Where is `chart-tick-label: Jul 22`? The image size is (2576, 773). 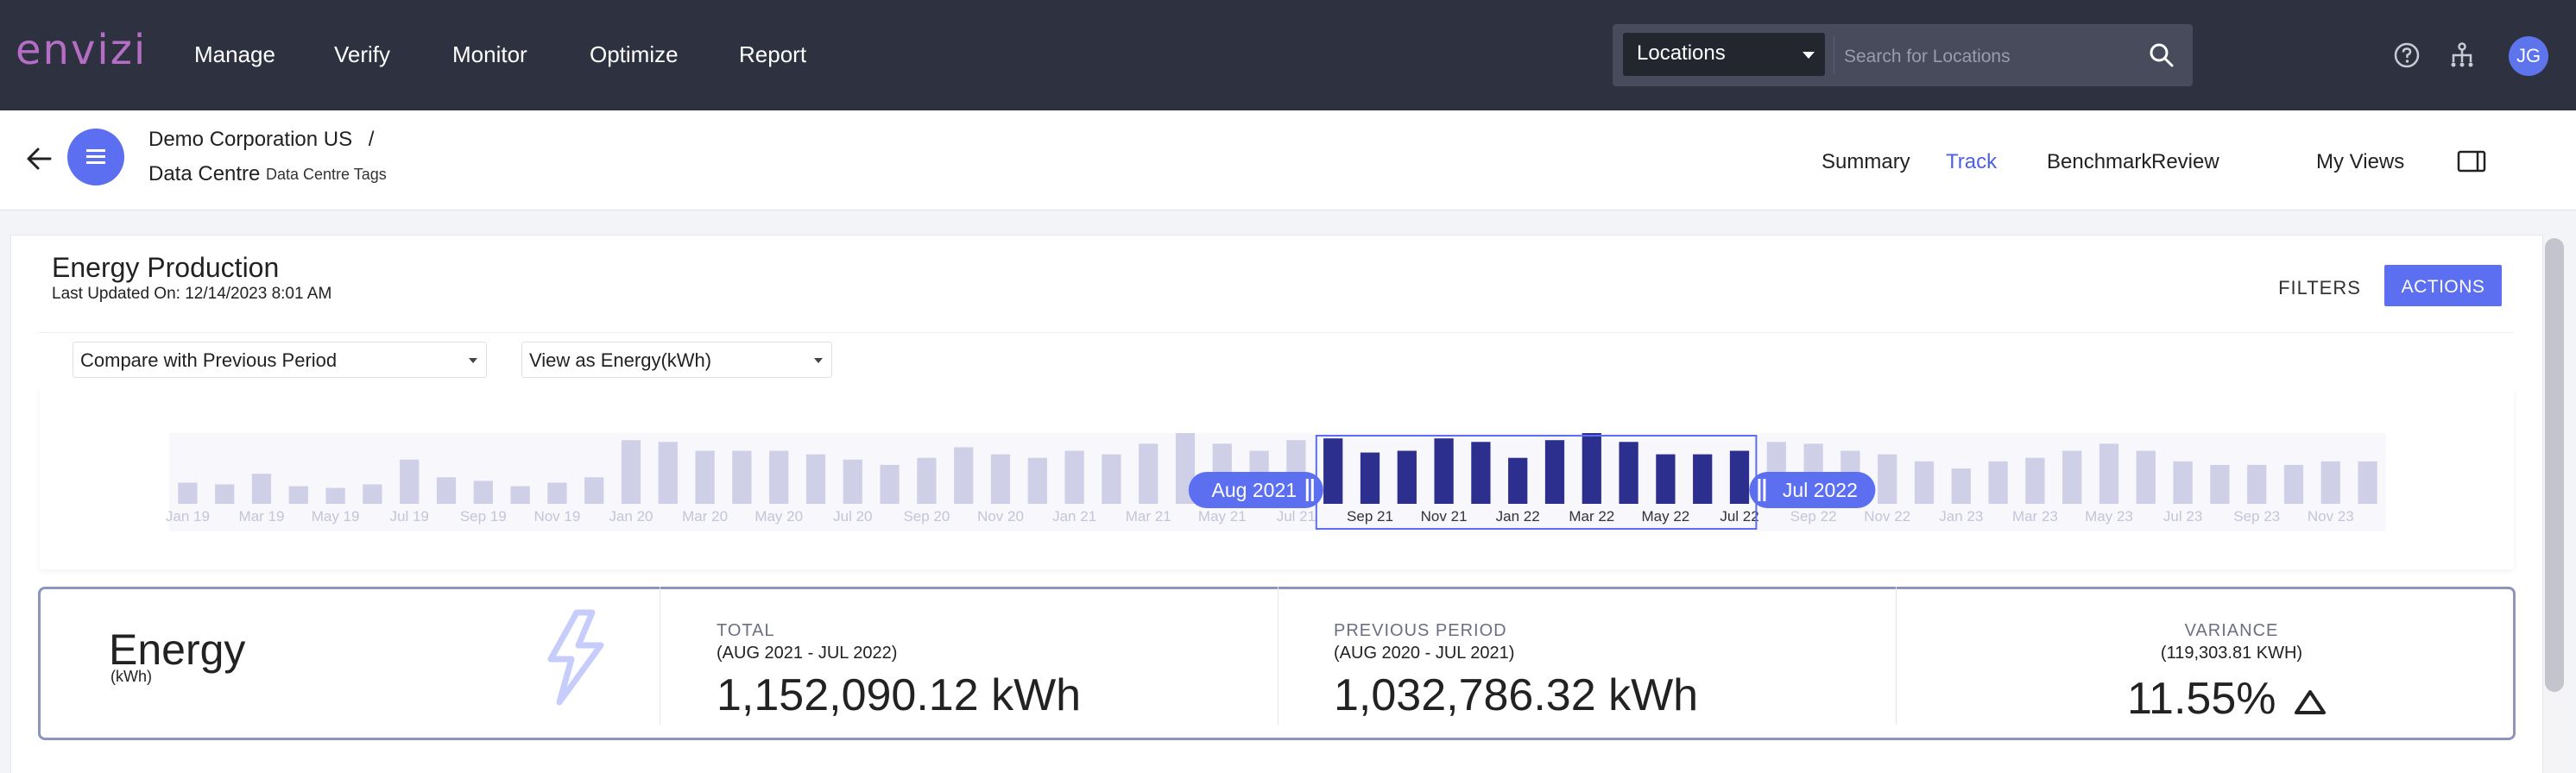
chart-tick-label: Jul 22 is located at coordinates (1739, 516).